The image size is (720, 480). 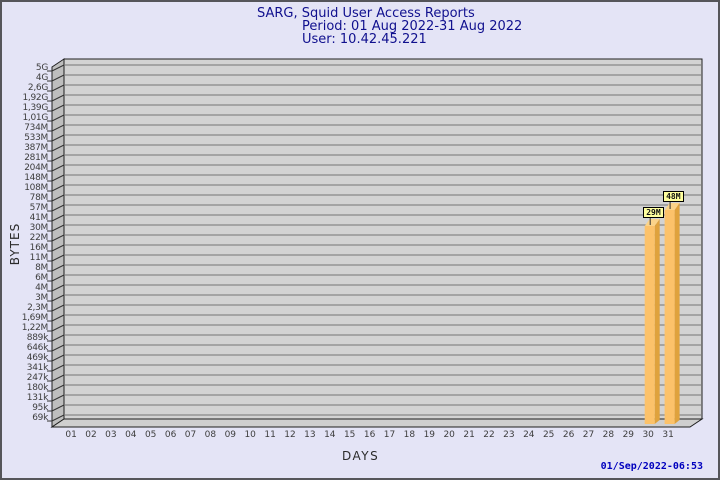 I want to click on x-tick-label: 22, so click(x=489, y=435).